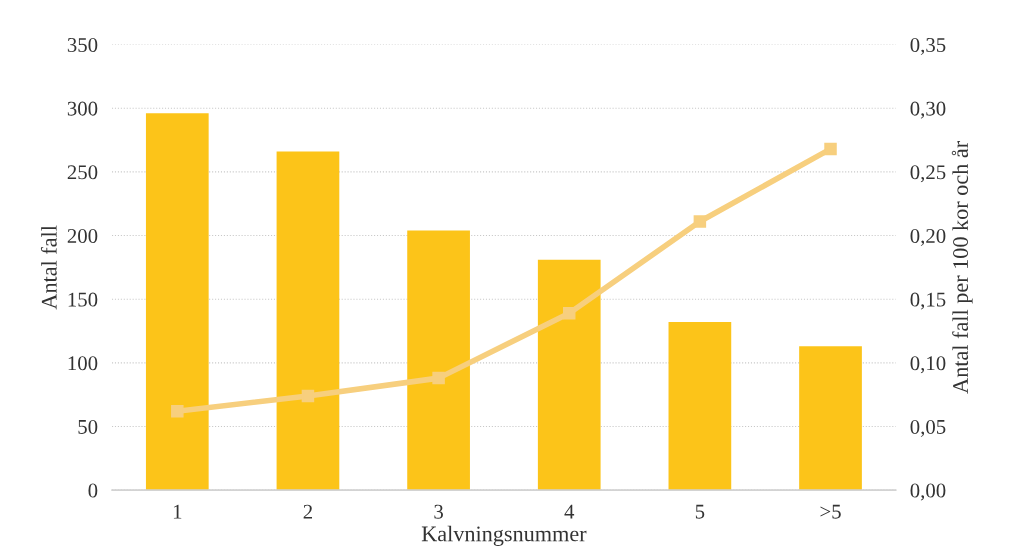 The width and height of the screenshot is (1018, 557). Describe the element at coordinates (962, 267) in the screenshot. I see `y2-axis-title: Antal fall per 100 kor och år` at that location.